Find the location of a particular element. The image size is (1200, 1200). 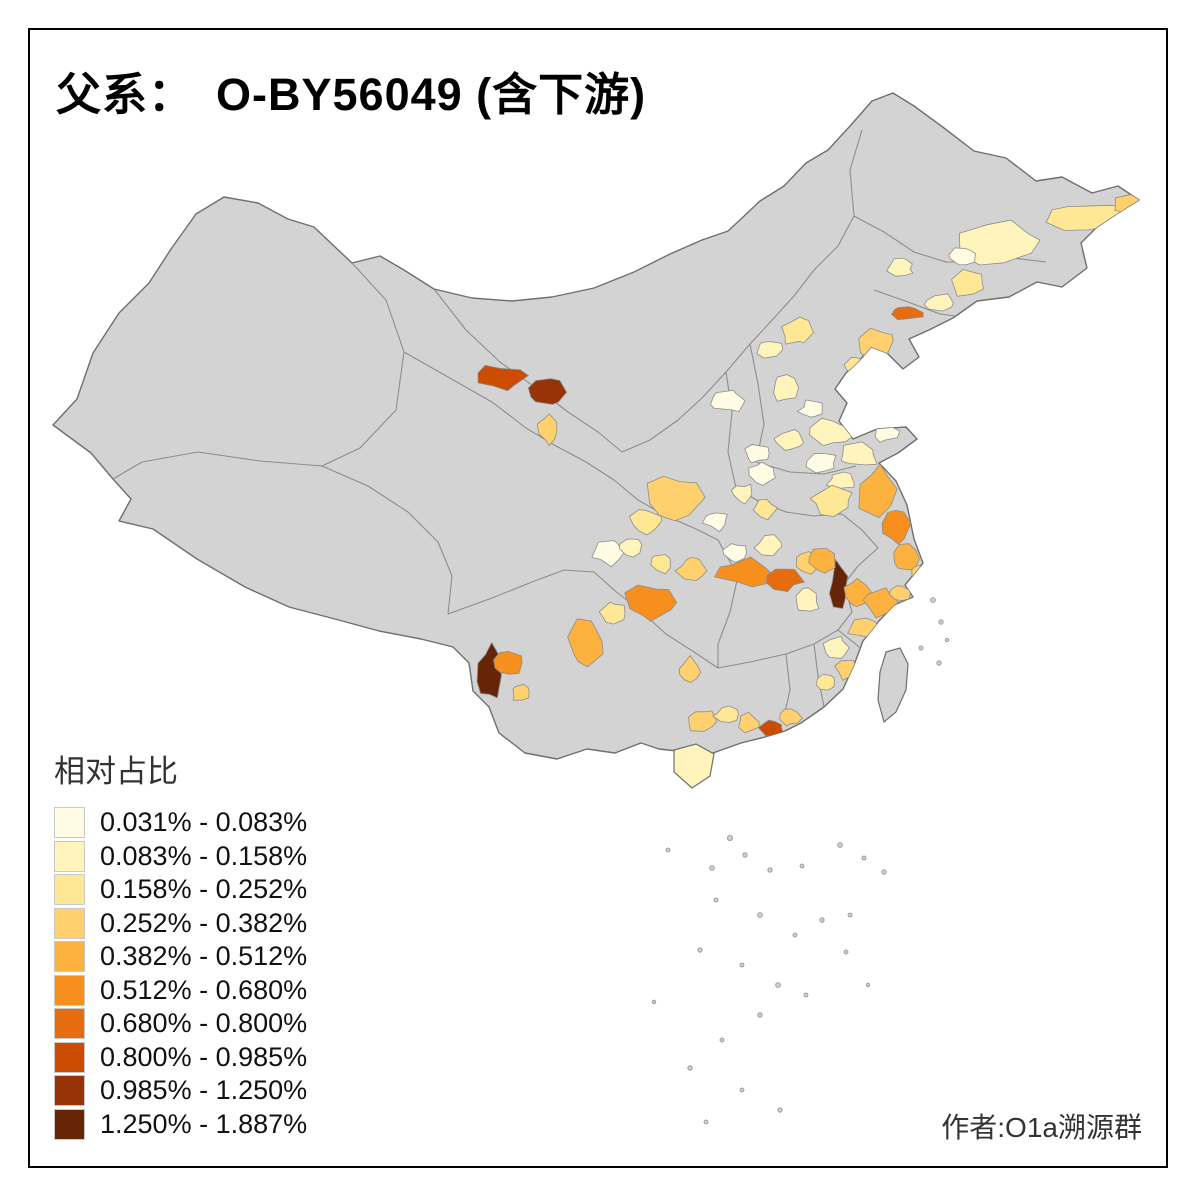

legend-row: 0.382% - 0.512% is located at coordinates (180, 957).